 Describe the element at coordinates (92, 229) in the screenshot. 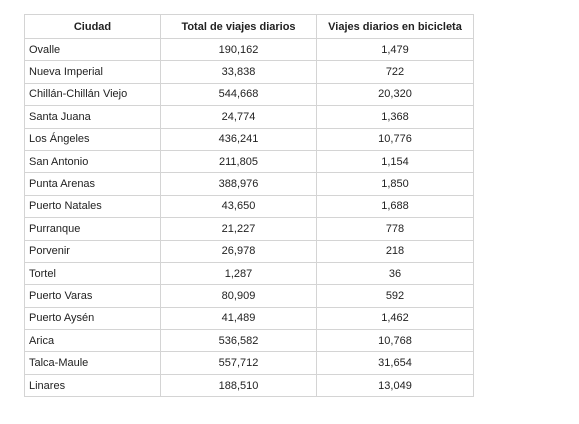

I see `city-cell: Purranque` at that location.